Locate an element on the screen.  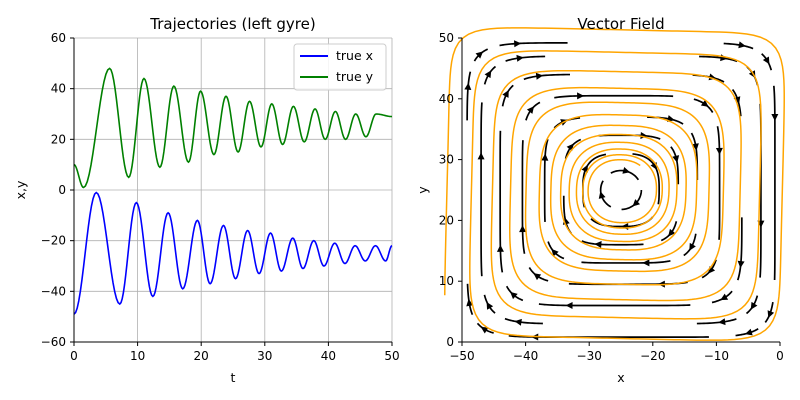
series-line-true-x is located at coordinates (233, 253).